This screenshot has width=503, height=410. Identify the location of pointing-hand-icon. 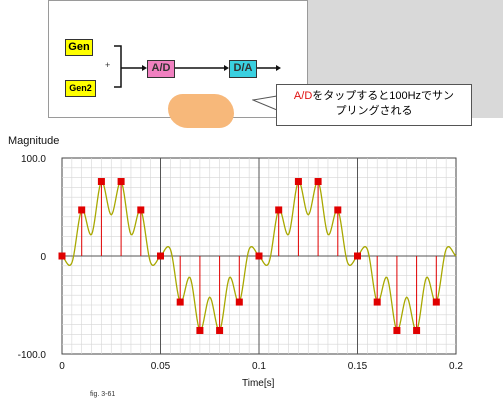
(201, 111).